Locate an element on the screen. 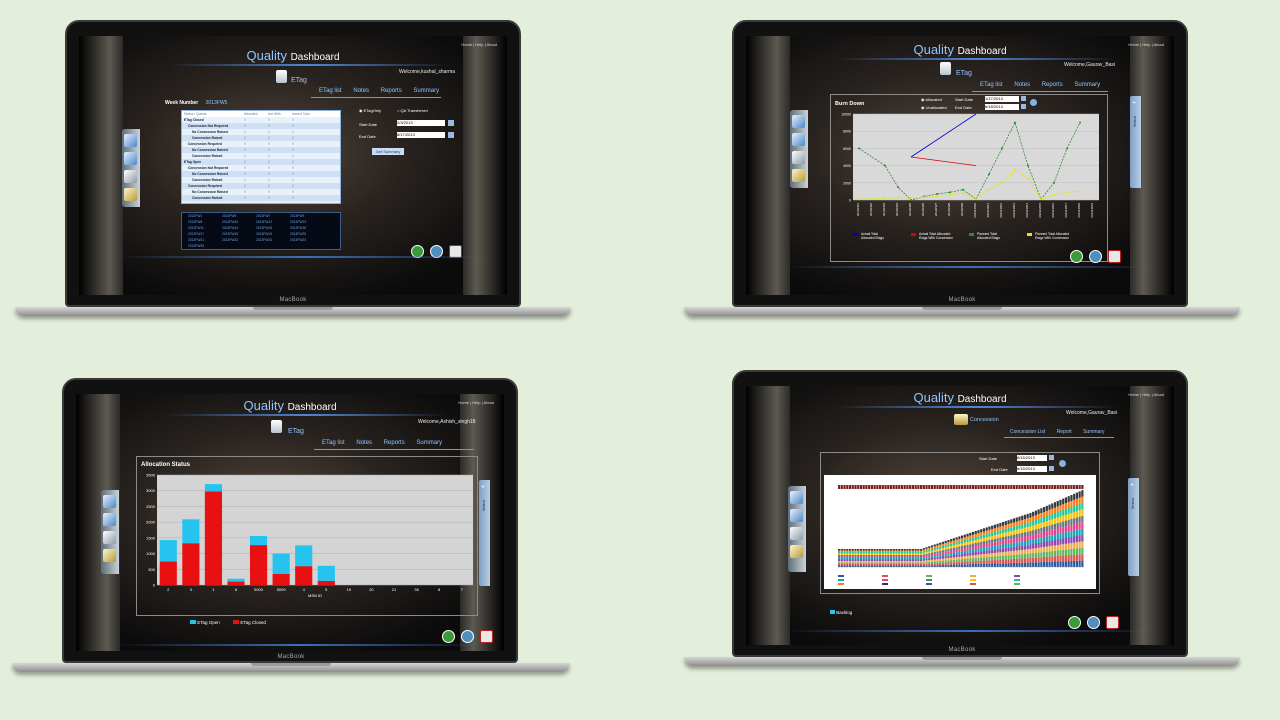 The width and height of the screenshot is (1280, 720). week-item: 2013FW6 is located at coordinates (195, 222).